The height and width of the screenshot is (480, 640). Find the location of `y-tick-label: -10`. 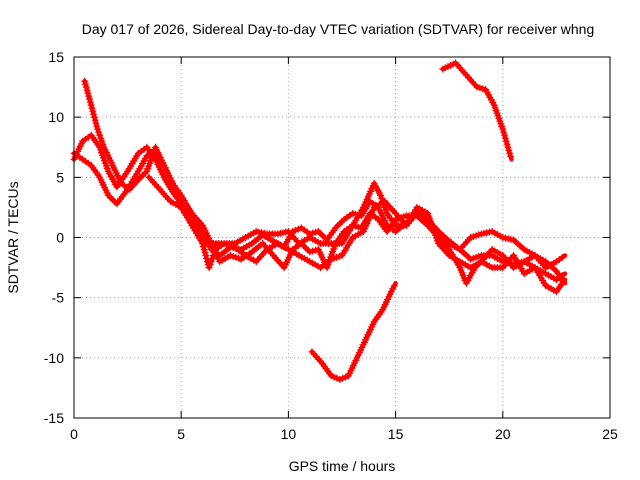

y-tick-label: -10 is located at coordinates (54, 358).